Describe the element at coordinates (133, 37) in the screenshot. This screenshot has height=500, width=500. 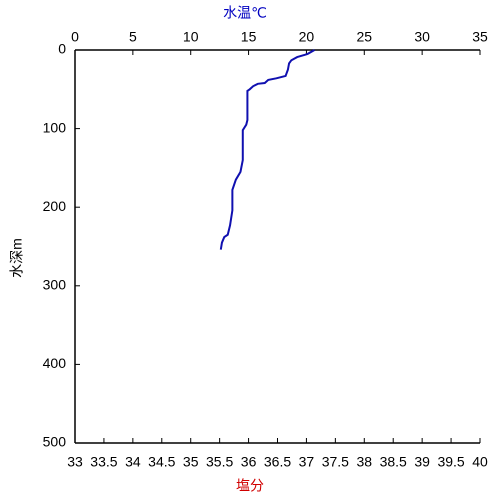
I see `x-tick-label: 5` at that location.